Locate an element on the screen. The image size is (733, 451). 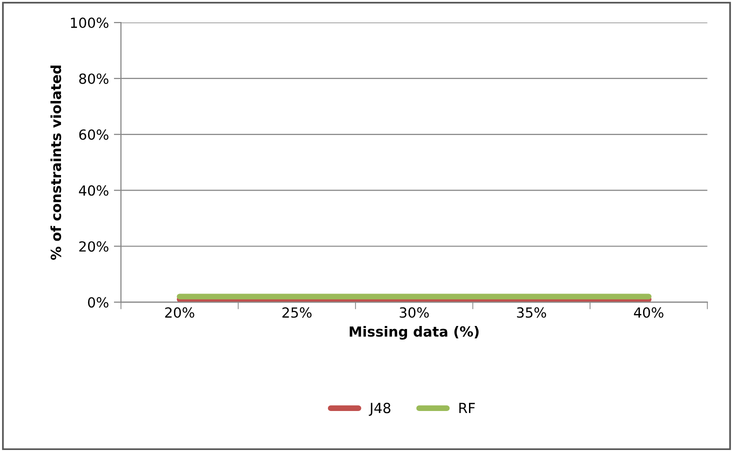
y-tick-label: 80% is located at coordinates (93, 78).